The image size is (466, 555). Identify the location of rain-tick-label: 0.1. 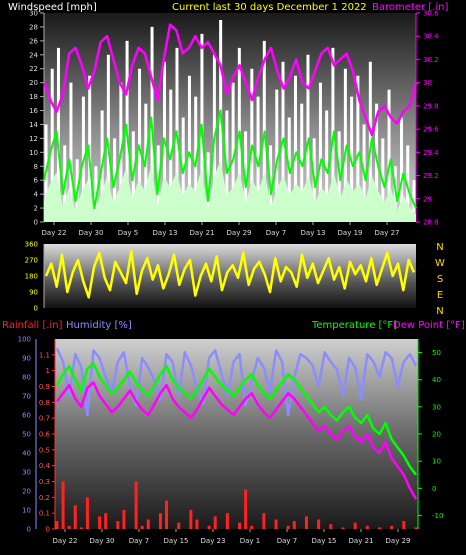
(44, 514).